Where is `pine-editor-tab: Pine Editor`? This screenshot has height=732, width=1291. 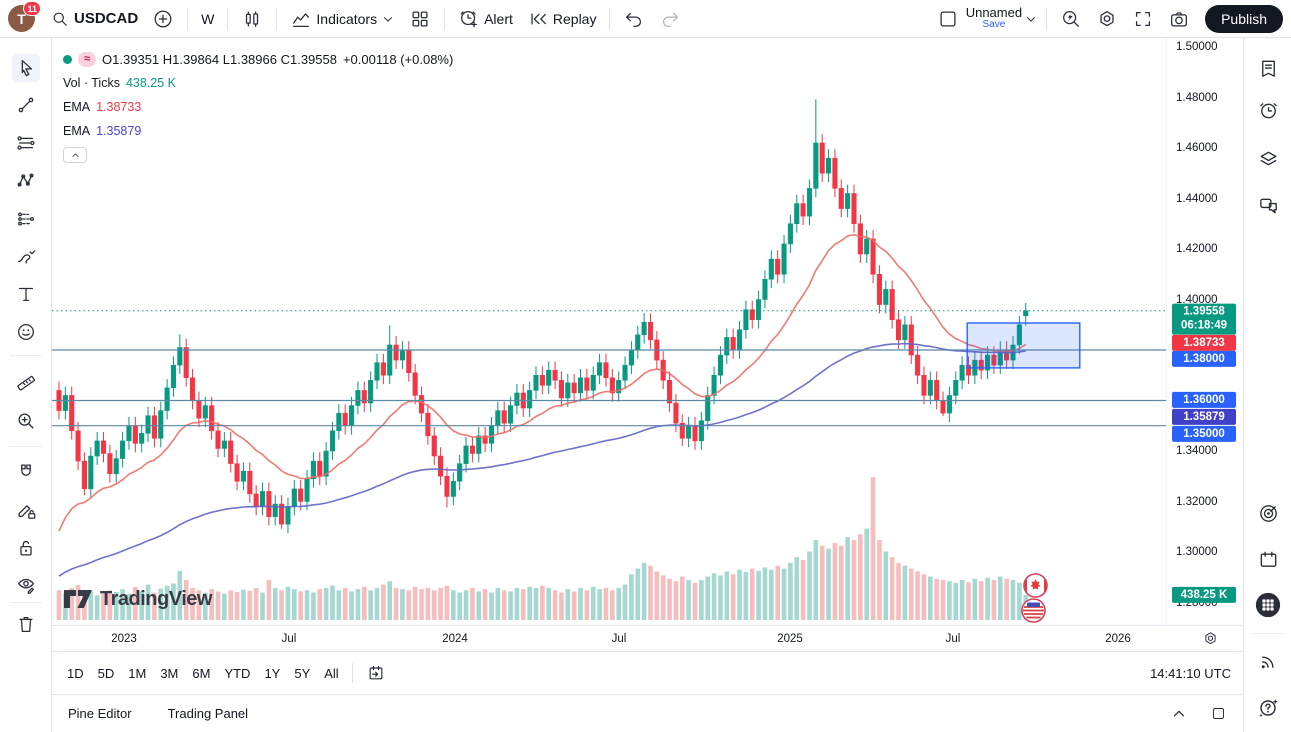
pine-editor-tab: Pine Editor is located at coordinates (100, 713).